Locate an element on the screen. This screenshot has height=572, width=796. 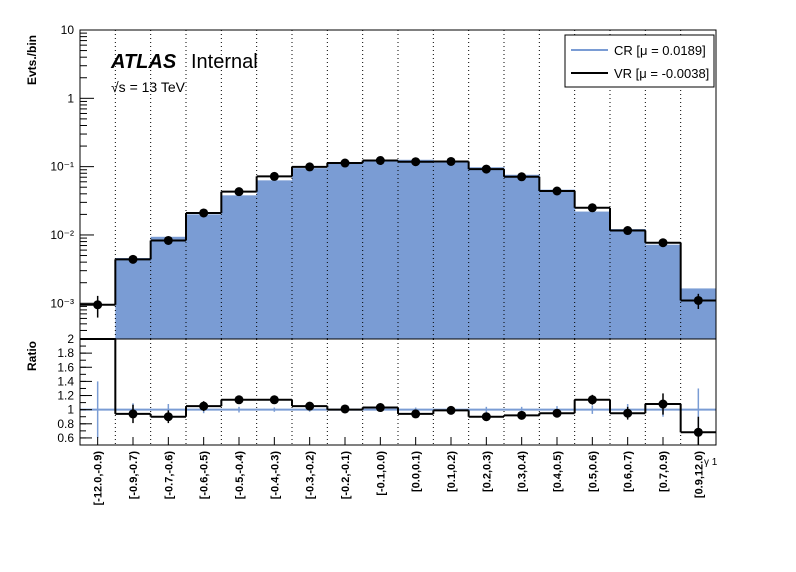
x-bin-label: [-12.0,-0.9) is located at coordinates (99, 478).